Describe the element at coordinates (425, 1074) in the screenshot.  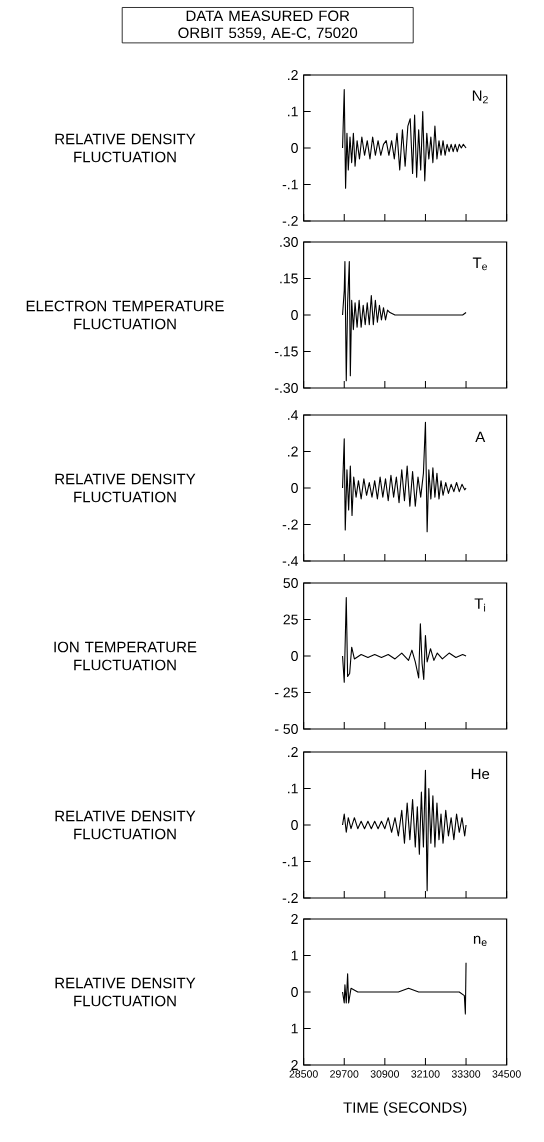
I see `x-tick-label: 32100` at that location.